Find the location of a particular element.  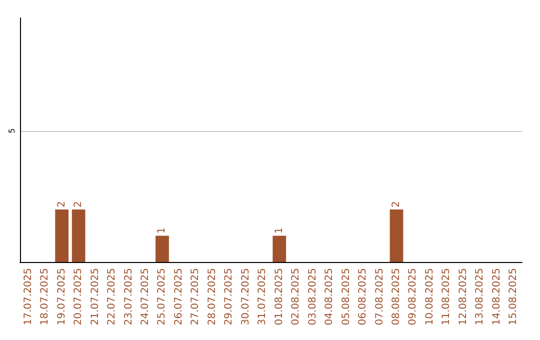

x-tick-label: 17.07.2025 is located at coordinates (28, 297).